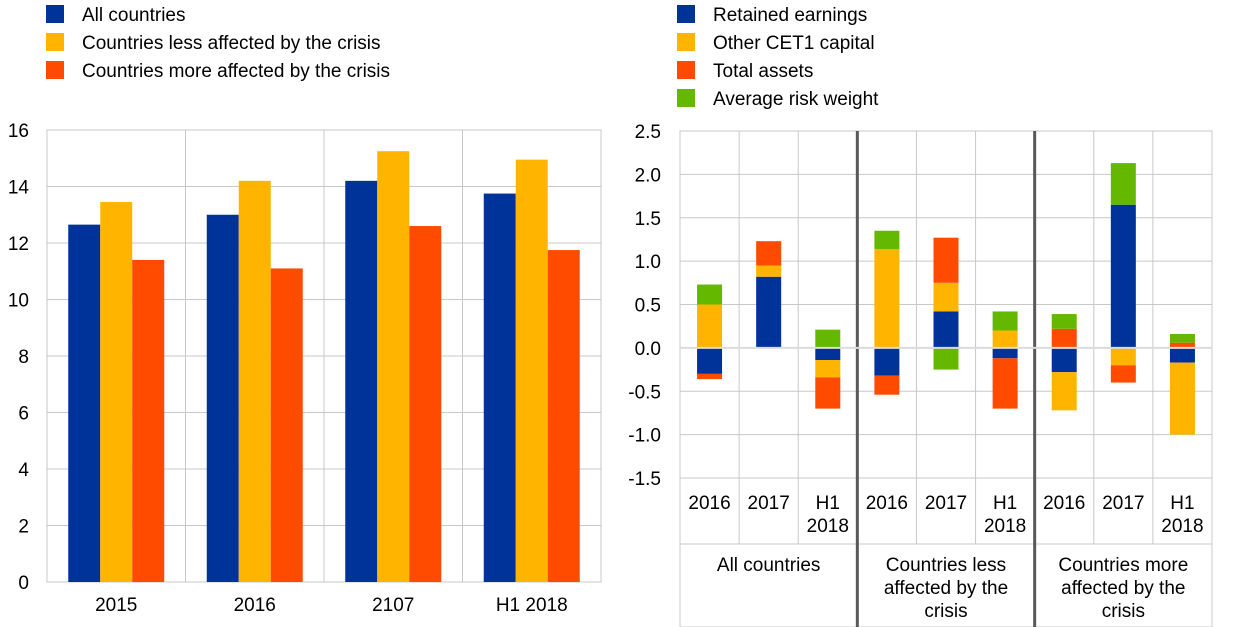 This screenshot has width=1240, height=627. What do you see at coordinates (790, 15) in the screenshot?
I see `legend-label-right-0: Retained earnings` at bounding box center [790, 15].